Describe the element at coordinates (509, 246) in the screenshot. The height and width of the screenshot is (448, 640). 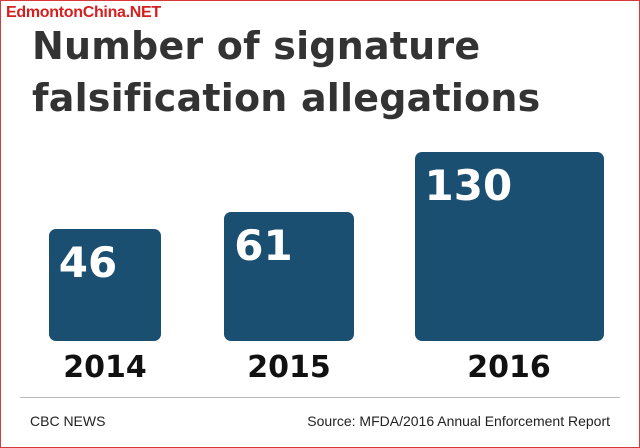
I see `bar-tile-2016` at that location.